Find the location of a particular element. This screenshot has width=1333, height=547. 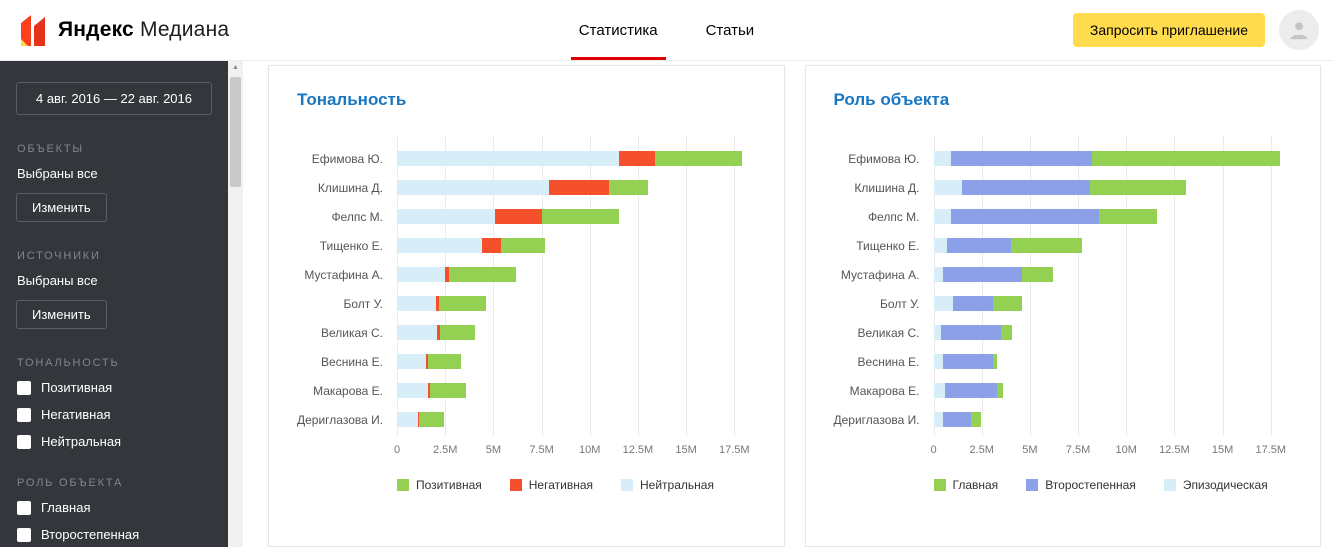

checkbox-label: Позитивная is located at coordinates (77, 387).